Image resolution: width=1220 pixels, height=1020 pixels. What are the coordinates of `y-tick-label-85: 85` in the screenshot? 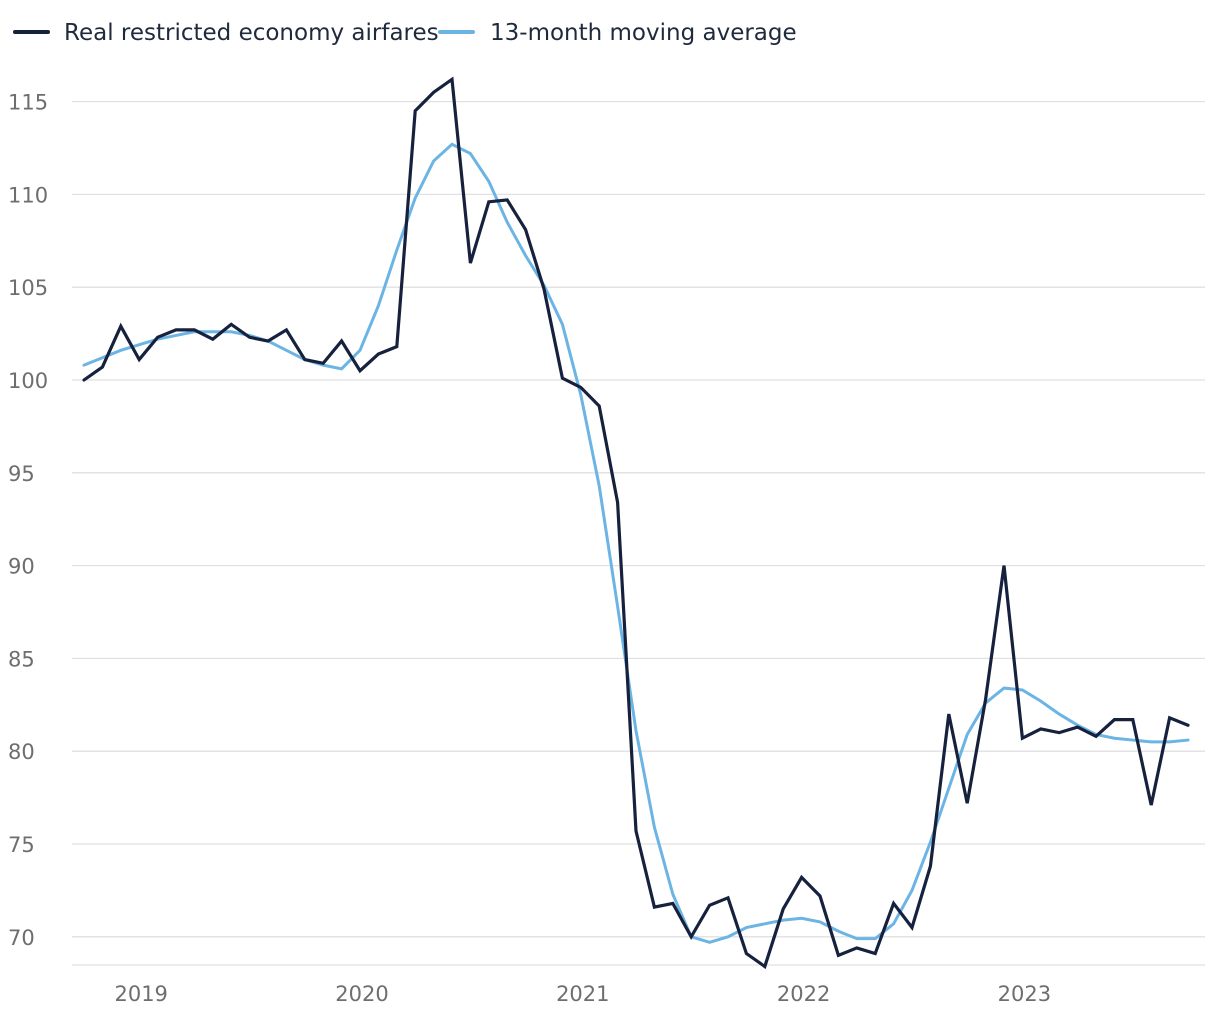 It's located at (21, 659).